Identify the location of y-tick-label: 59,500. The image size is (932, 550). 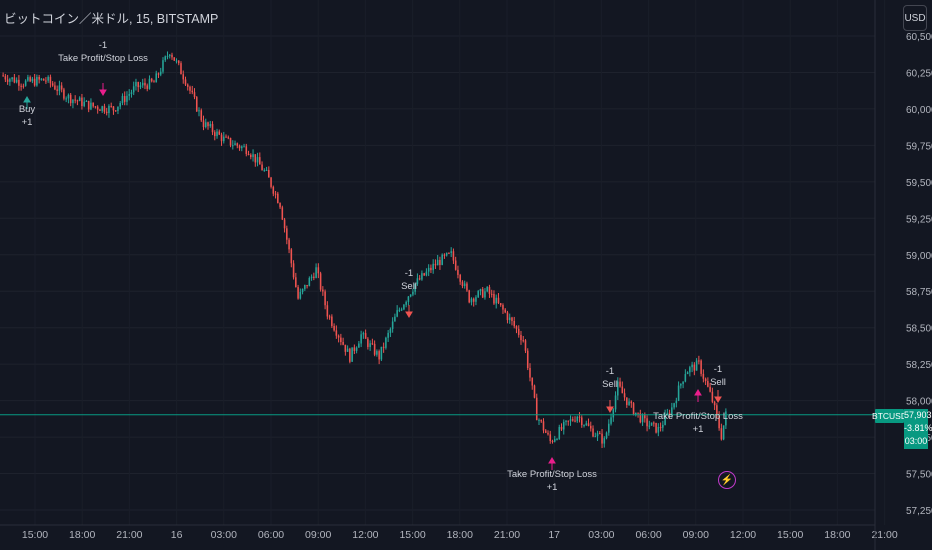
(919, 183).